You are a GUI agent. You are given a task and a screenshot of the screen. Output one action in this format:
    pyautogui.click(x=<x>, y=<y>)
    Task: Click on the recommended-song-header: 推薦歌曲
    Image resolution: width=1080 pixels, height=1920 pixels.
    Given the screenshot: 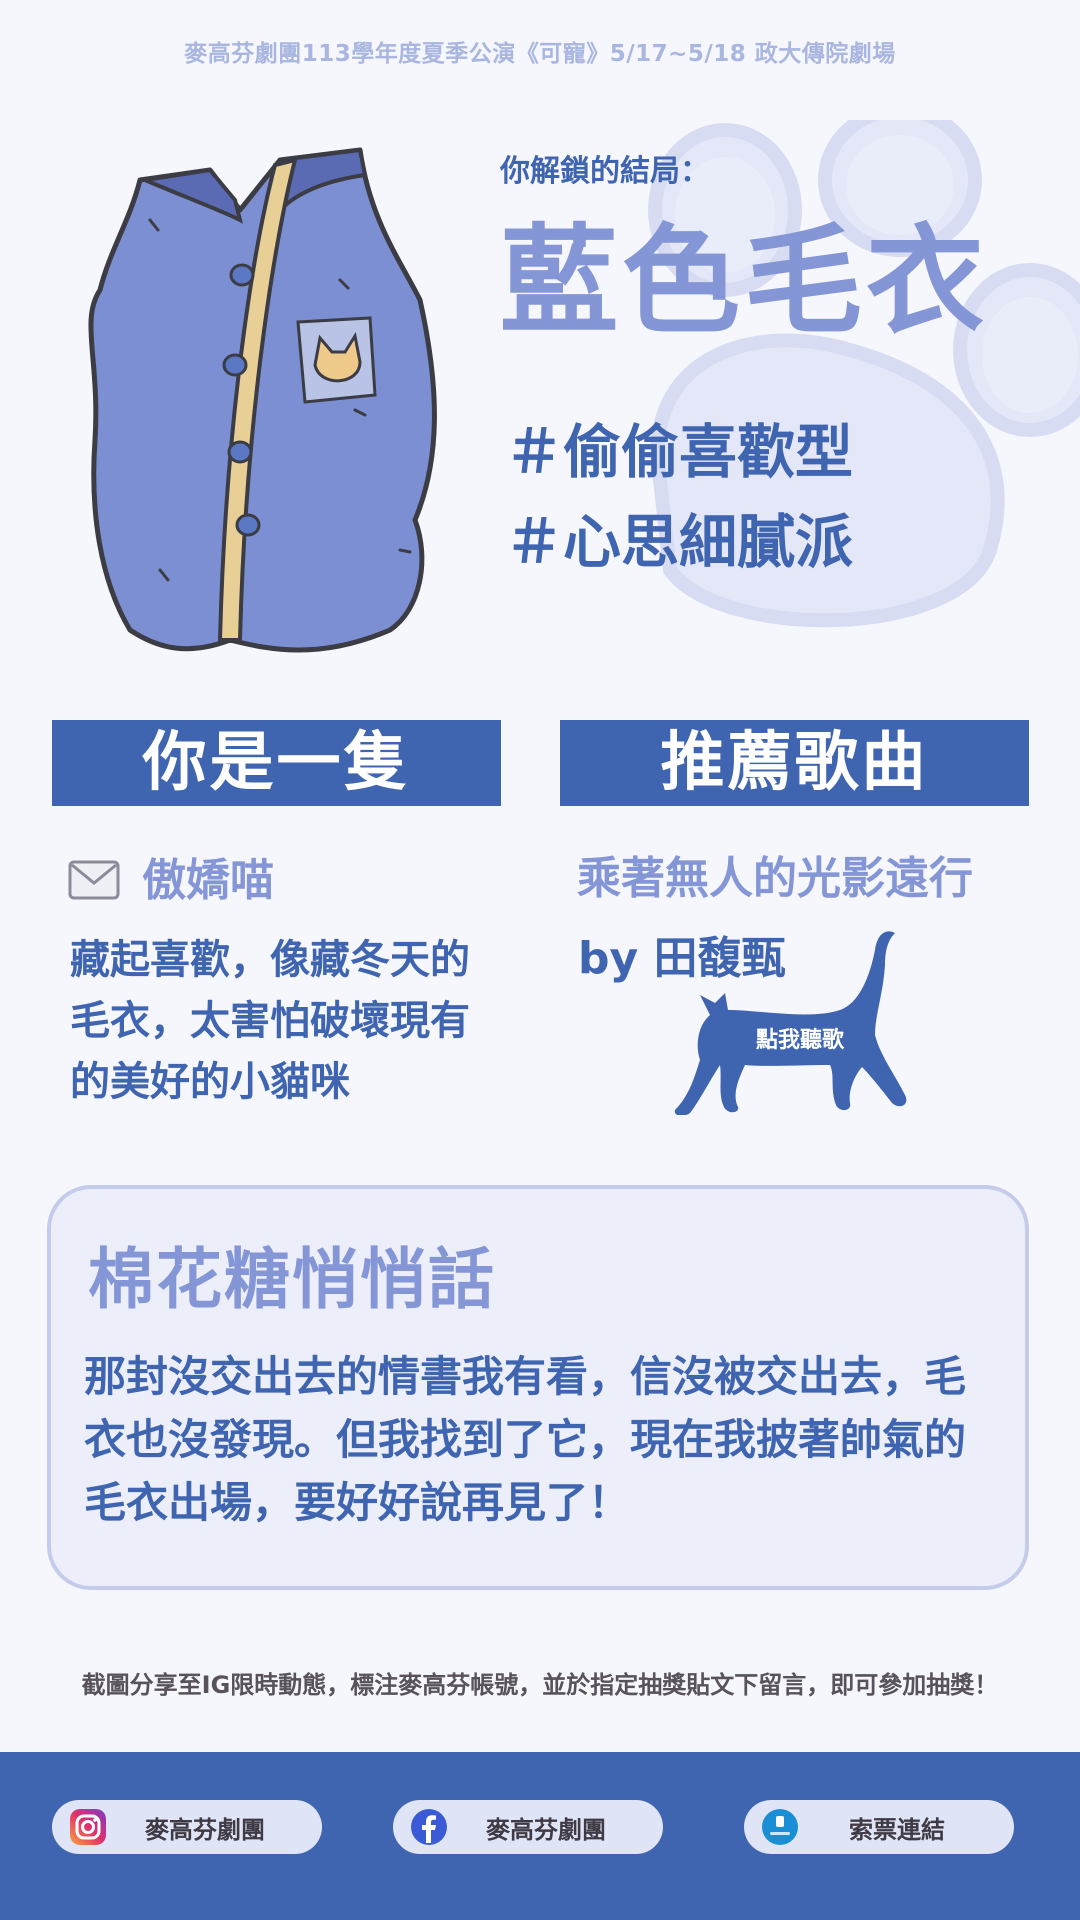 What is the action you would take?
    pyautogui.click(x=794, y=763)
    